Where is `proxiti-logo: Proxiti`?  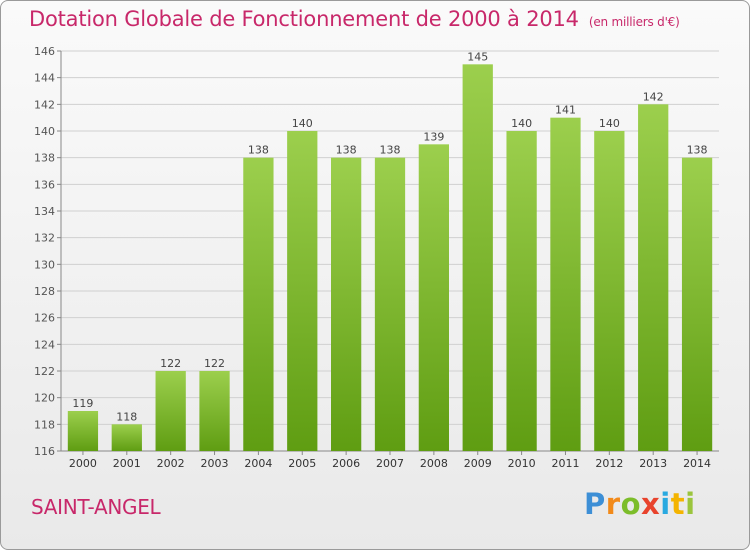 proxiti-logo: Proxiti is located at coordinates (640, 504).